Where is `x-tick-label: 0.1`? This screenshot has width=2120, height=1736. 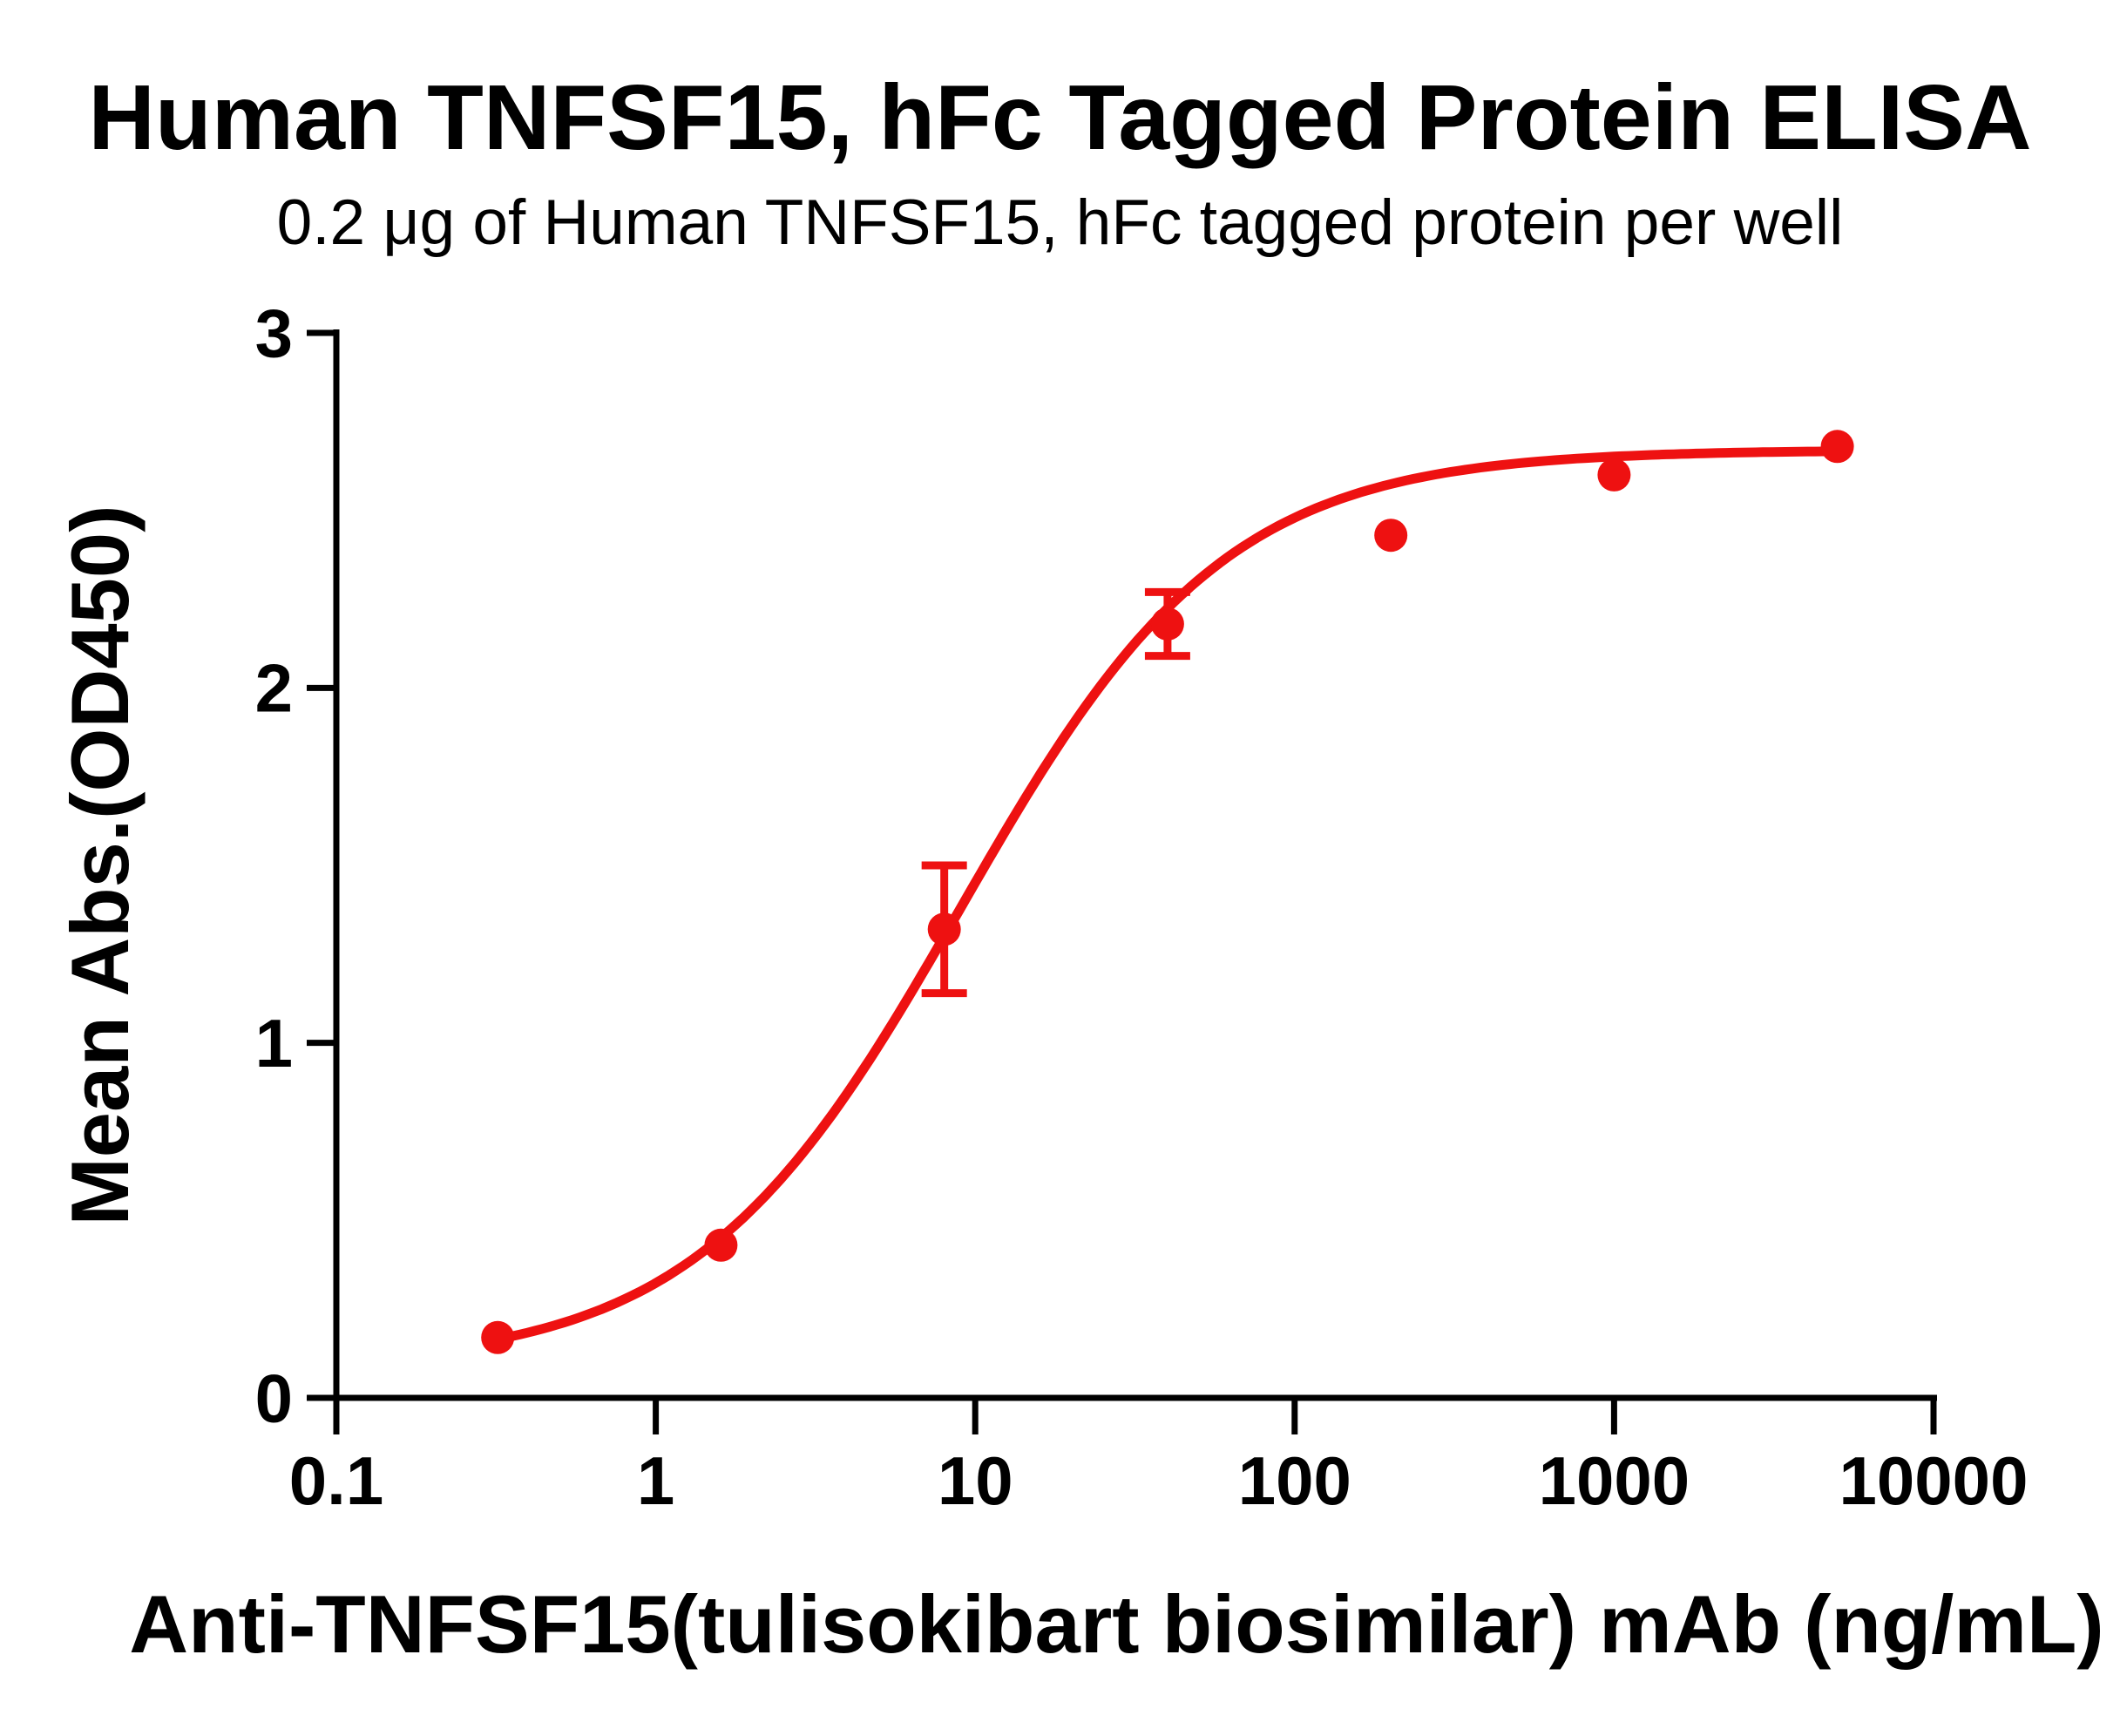 x-tick-label: 0.1 is located at coordinates (336, 1480).